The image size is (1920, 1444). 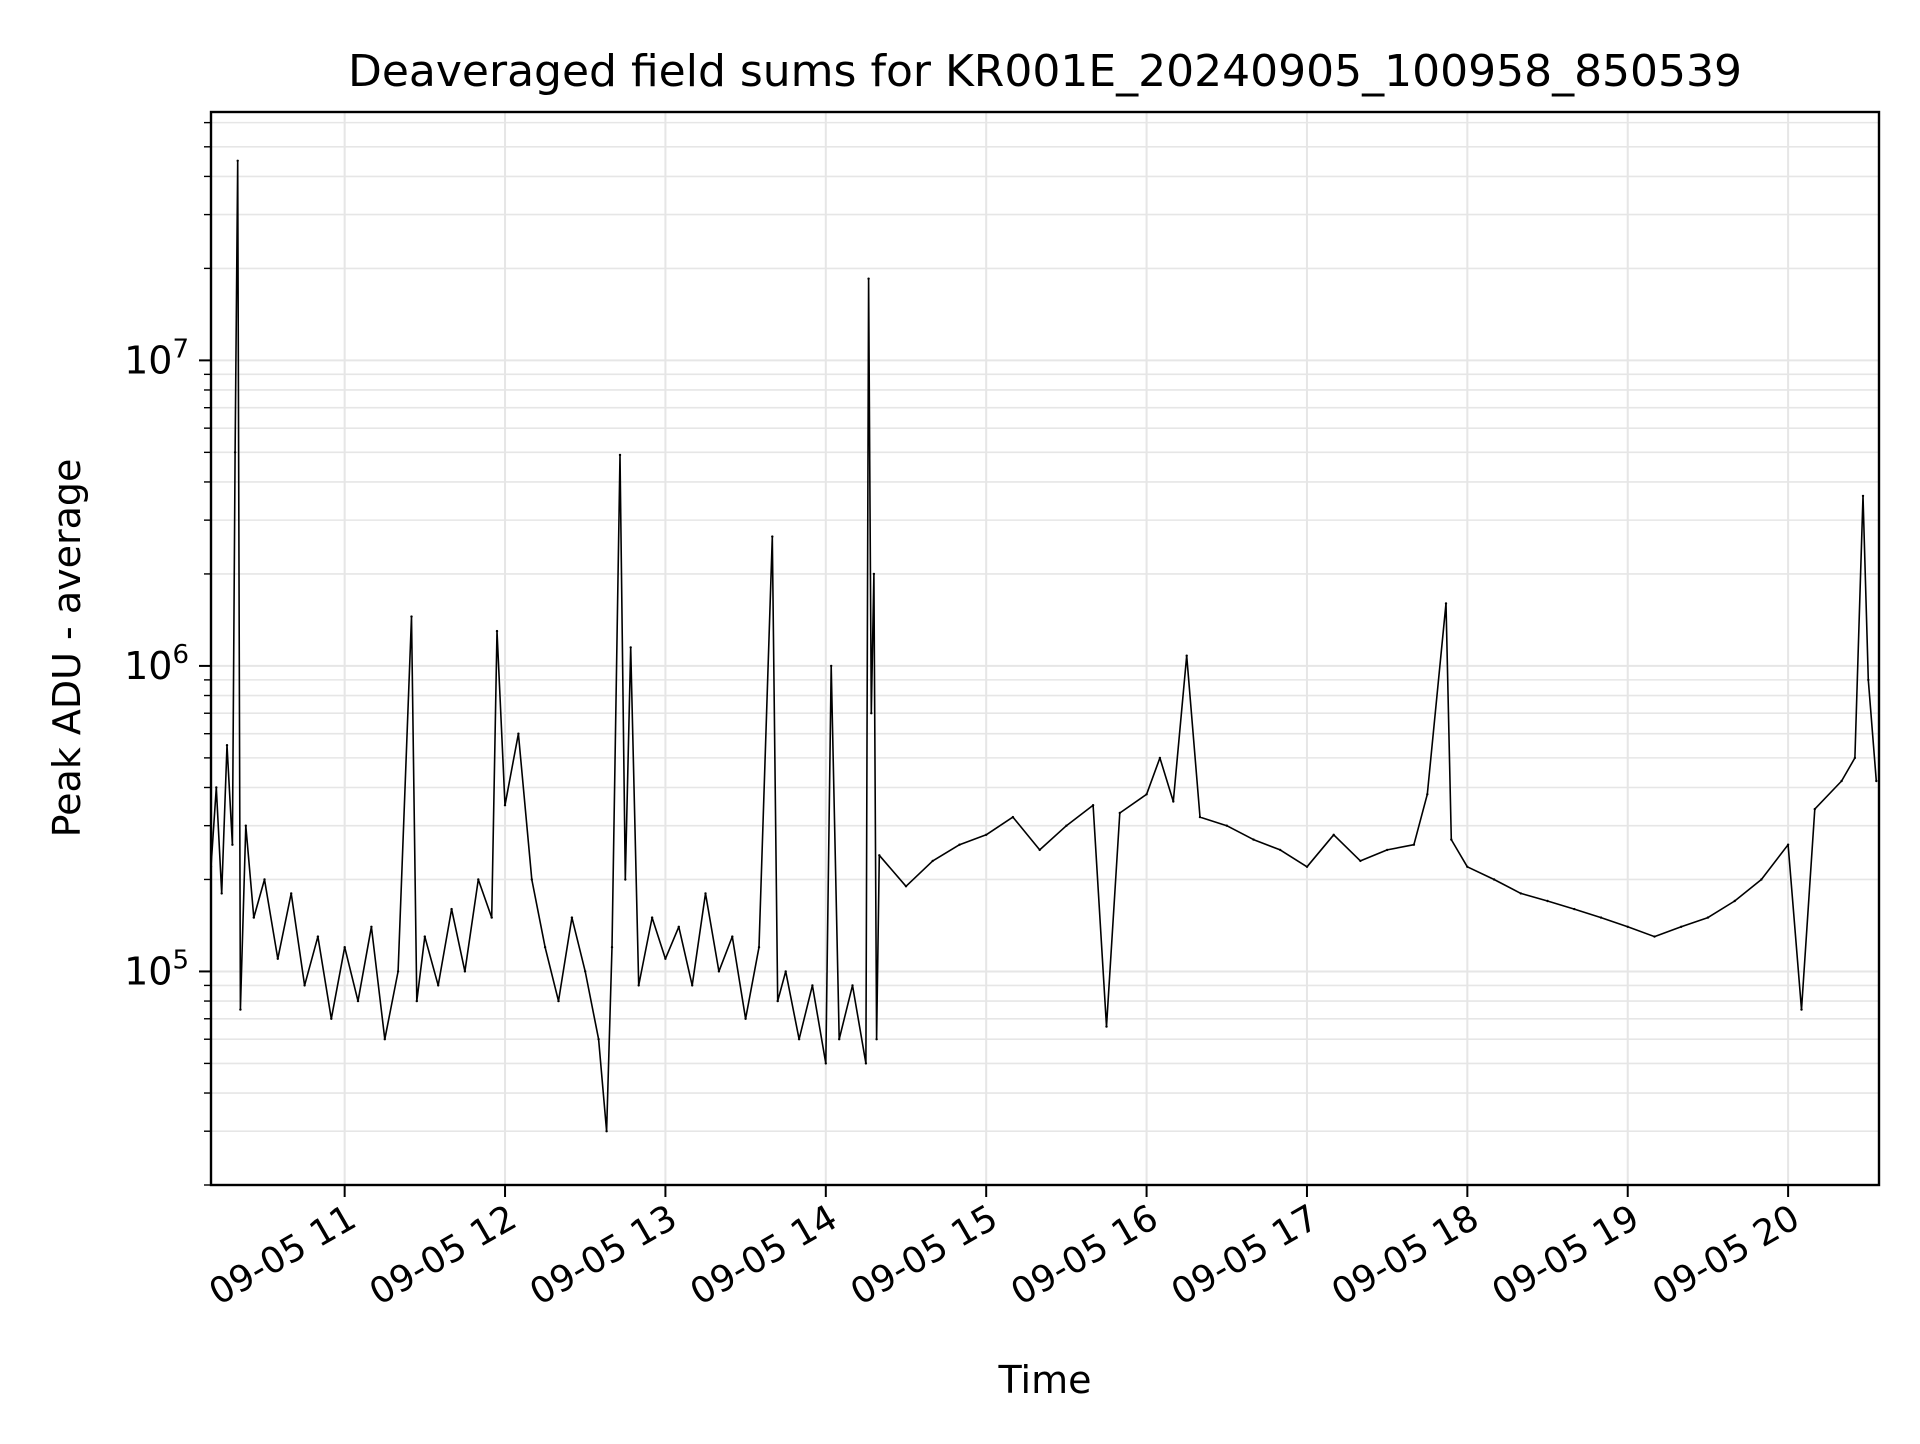 What do you see at coordinates (156, 664) in the screenshot?
I see `y-tick-label: 106` at bounding box center [156, 664].